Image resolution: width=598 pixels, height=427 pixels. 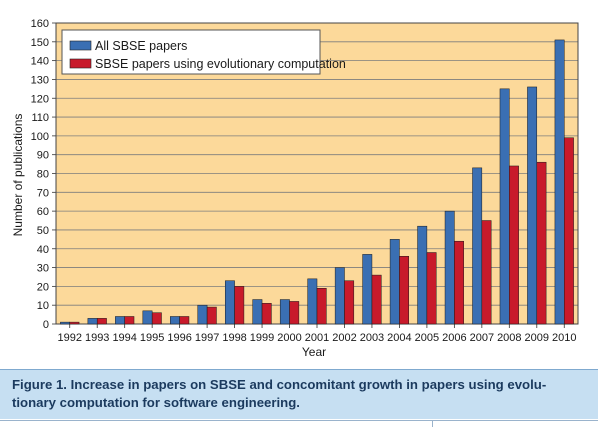 What do you see at coordinates (40, 99) in the screenshot?
I see `y-tick-label: 120` at bounding box center [40, 99].